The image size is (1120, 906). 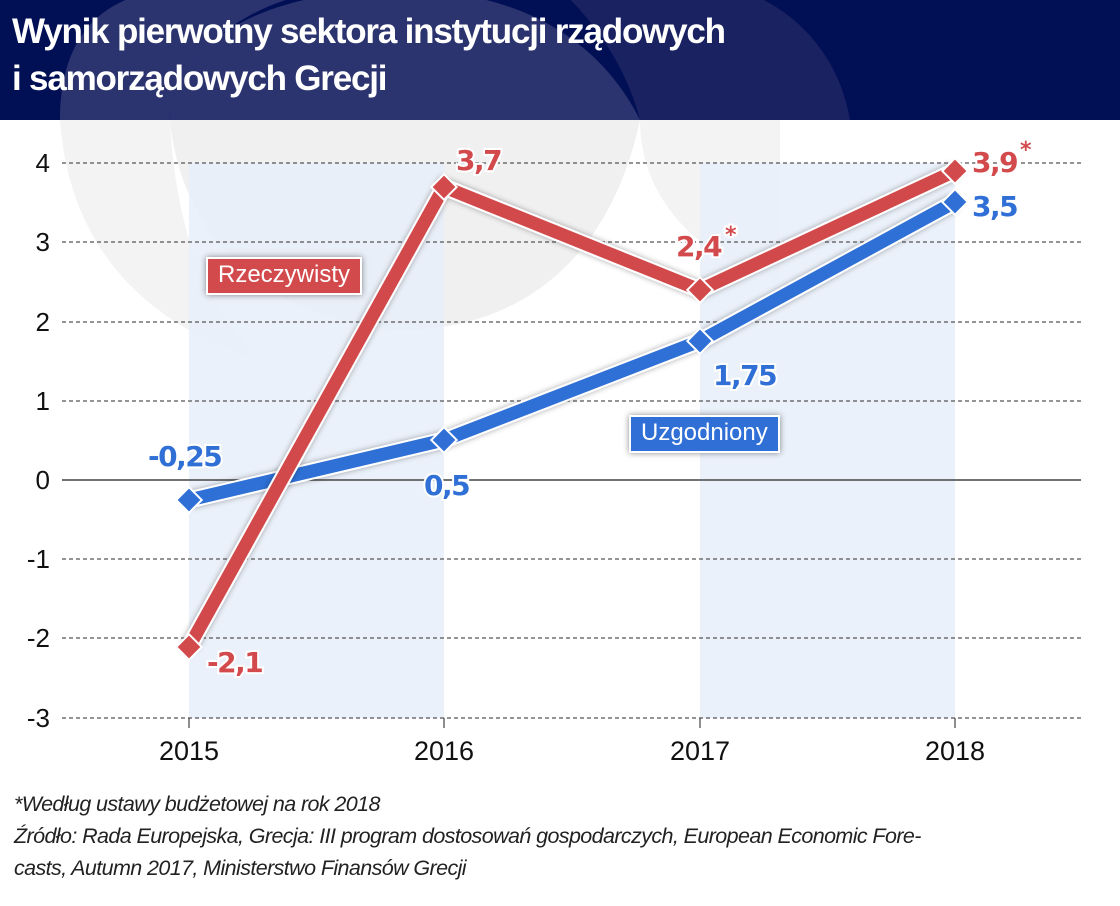 I want to click on legend-uzgodniony: Uzgodniony, so click(x=704, y=434).